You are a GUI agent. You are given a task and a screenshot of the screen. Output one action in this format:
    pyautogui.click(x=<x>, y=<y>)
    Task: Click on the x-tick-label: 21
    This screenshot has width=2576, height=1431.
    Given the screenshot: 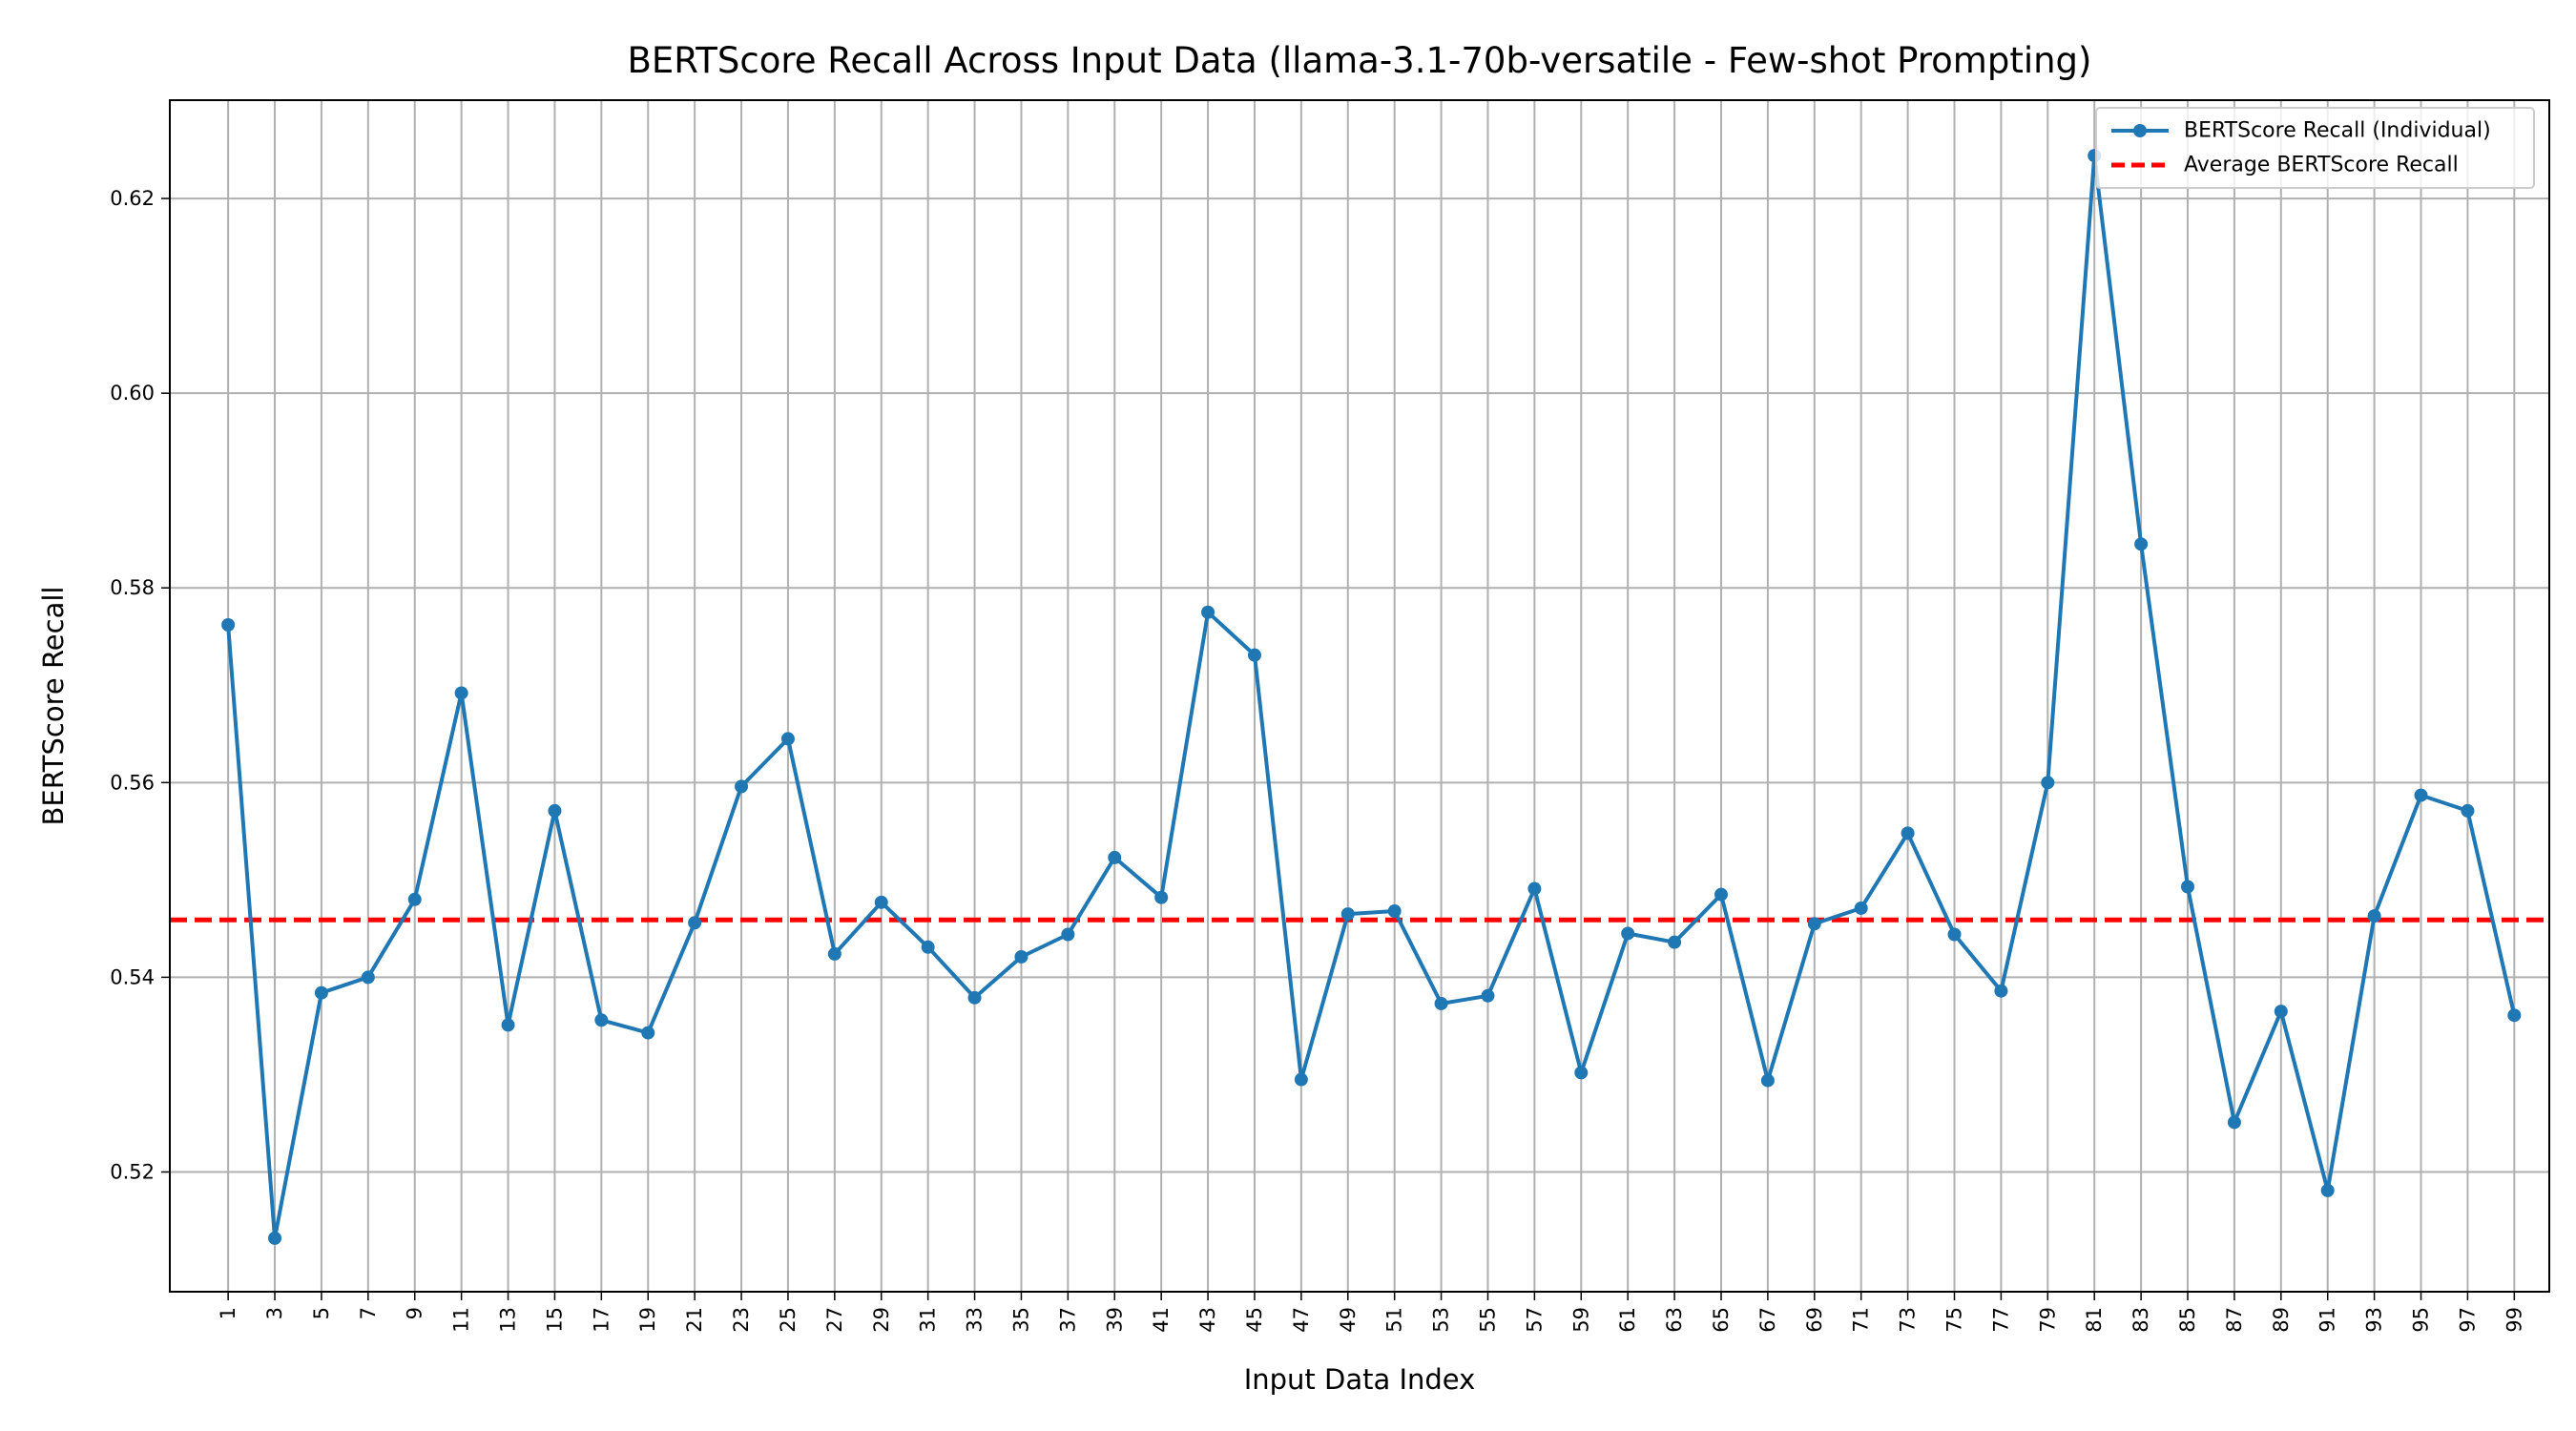 What is the action you would take?
    pyautogui.click(x=694, y=1320)
    